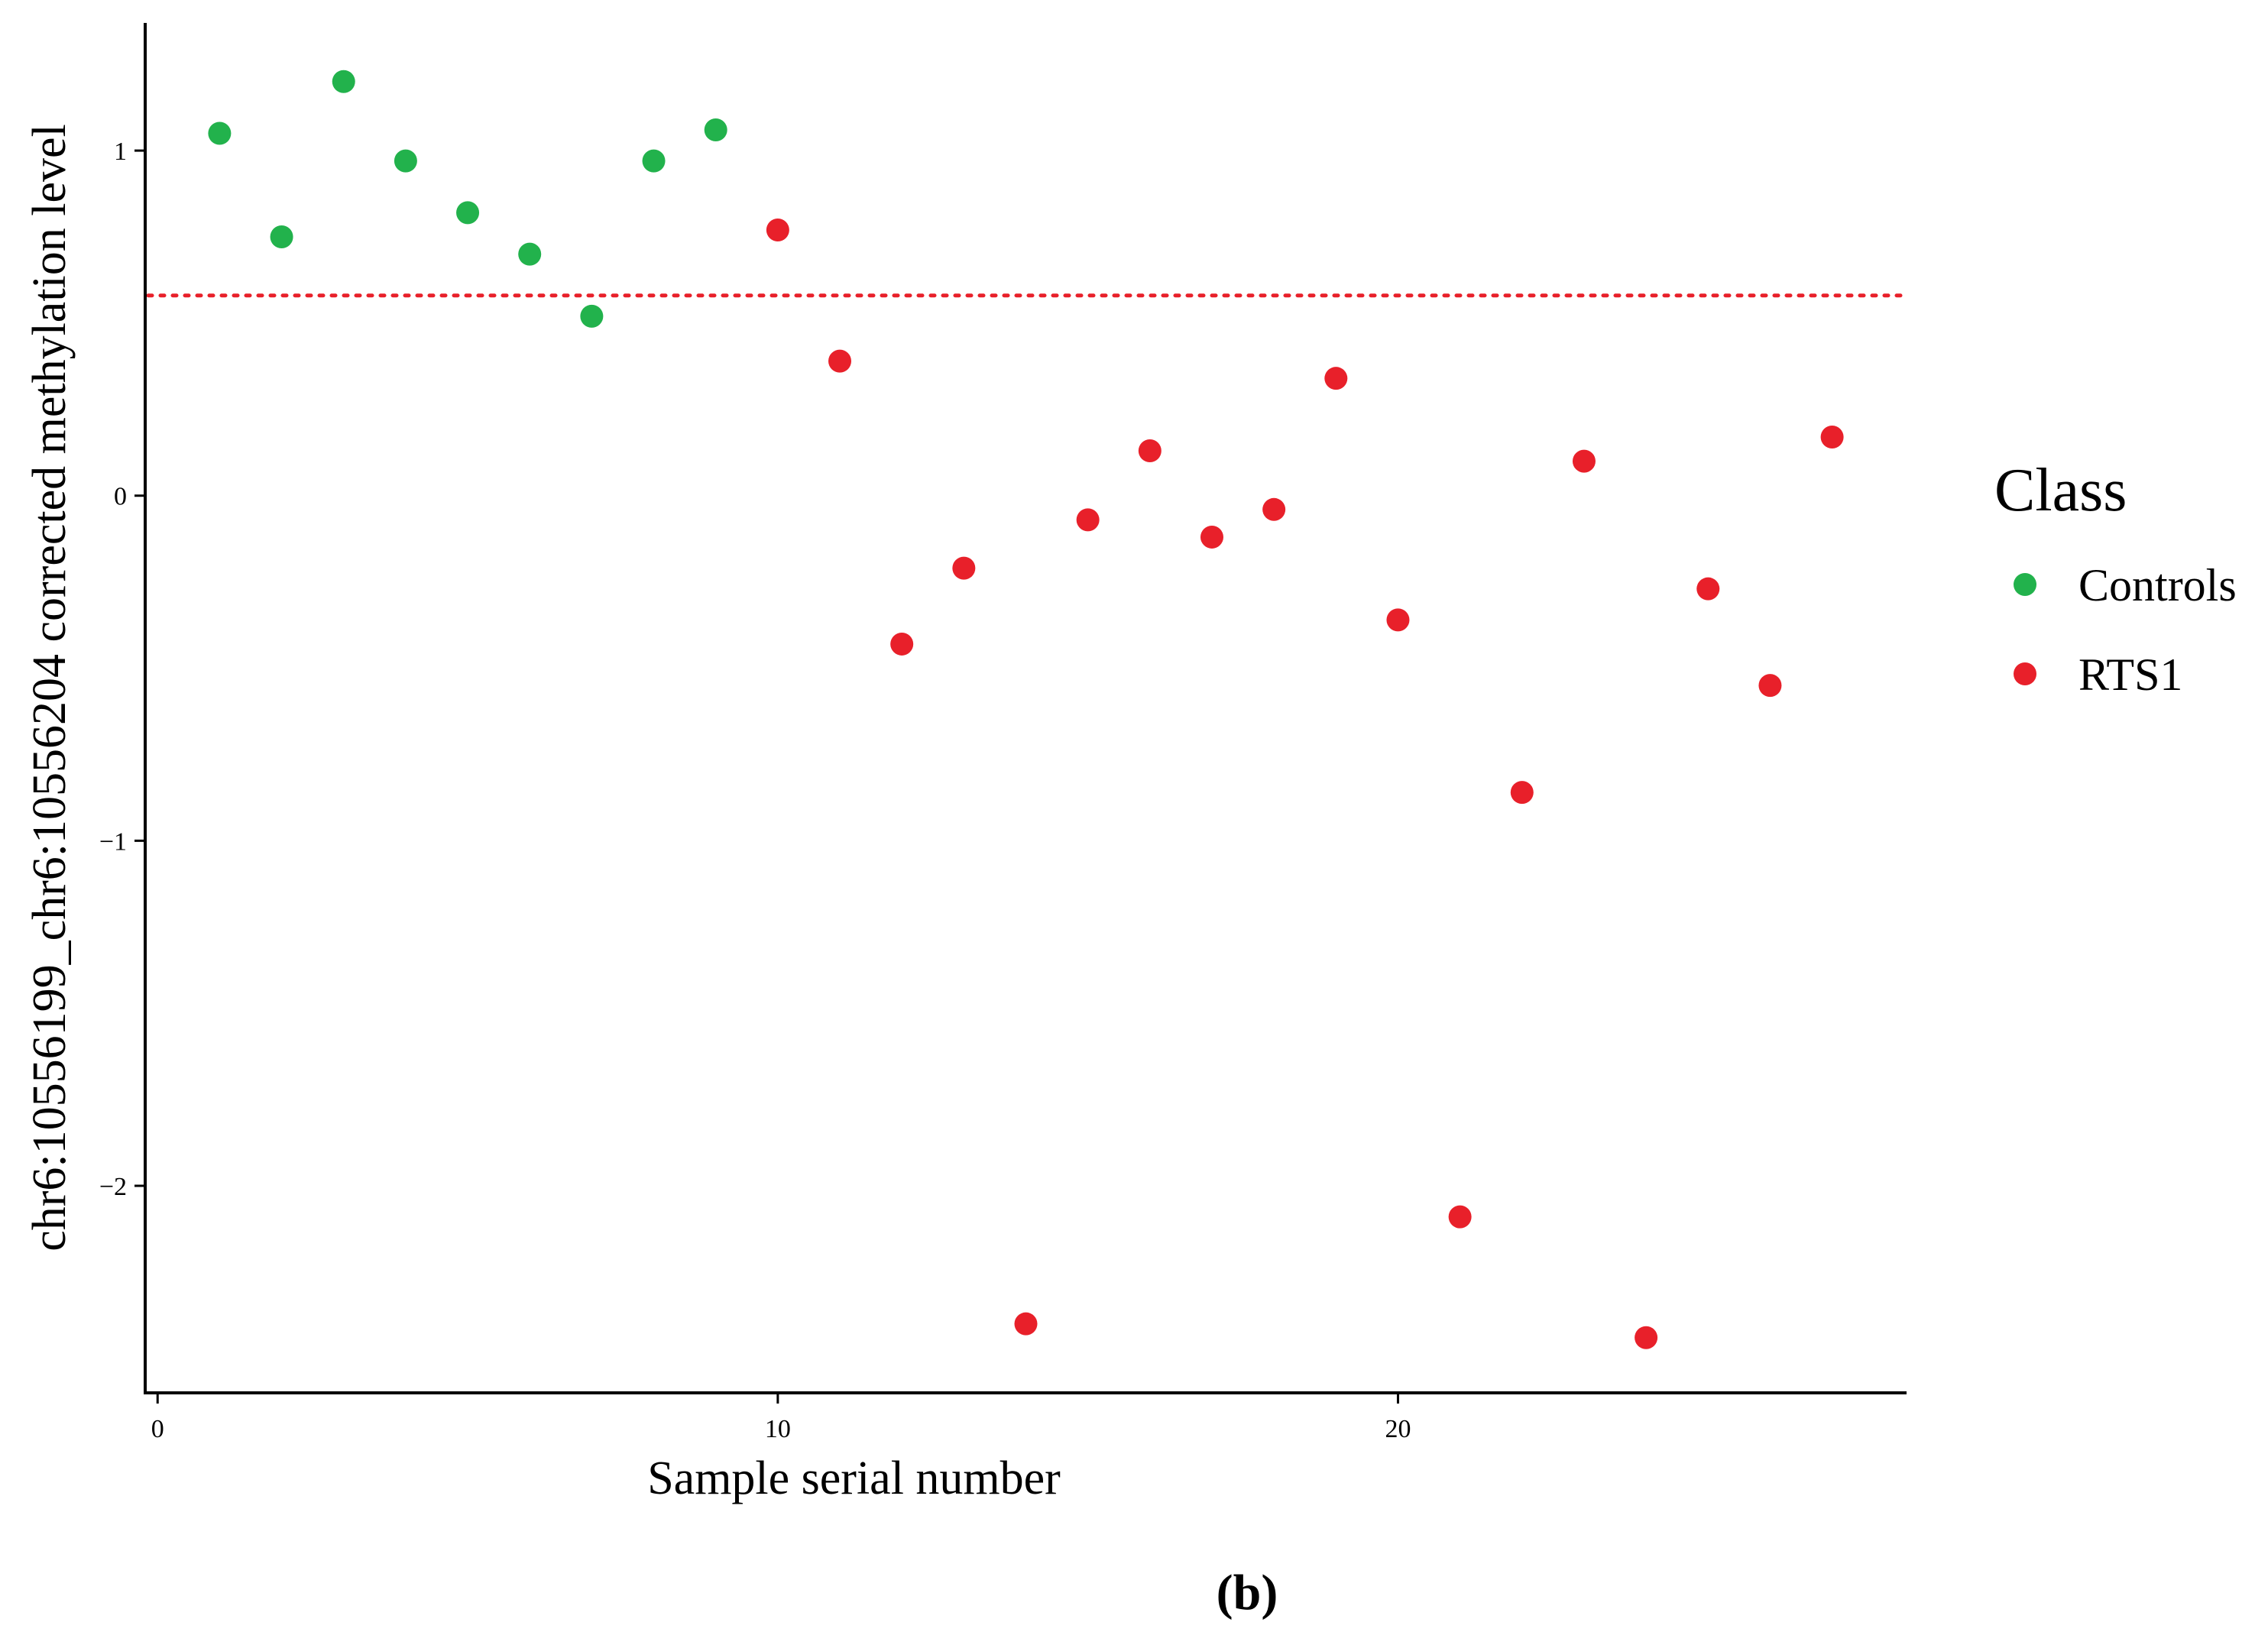  I want to click on y-tick-label: −1, so click(113, 841).